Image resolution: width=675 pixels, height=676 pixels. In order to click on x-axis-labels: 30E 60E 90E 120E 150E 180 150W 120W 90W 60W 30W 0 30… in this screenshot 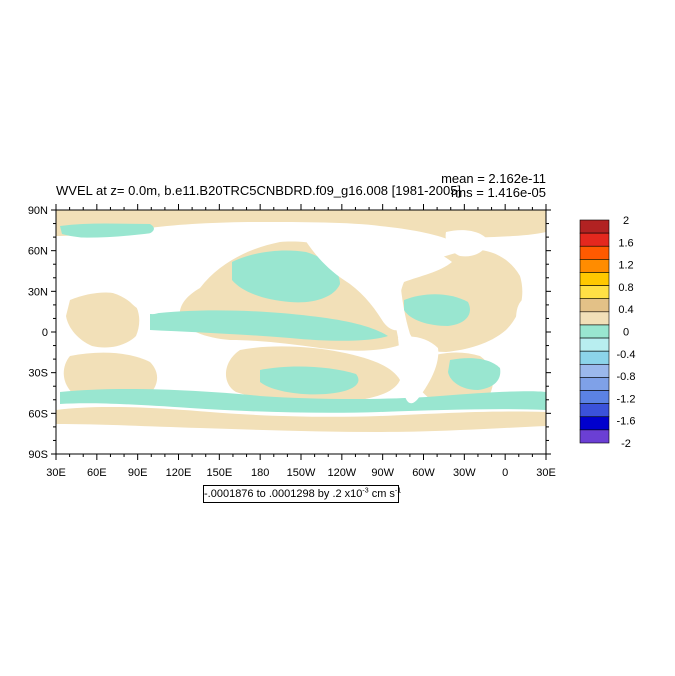, I will do `click(301, 473)`.